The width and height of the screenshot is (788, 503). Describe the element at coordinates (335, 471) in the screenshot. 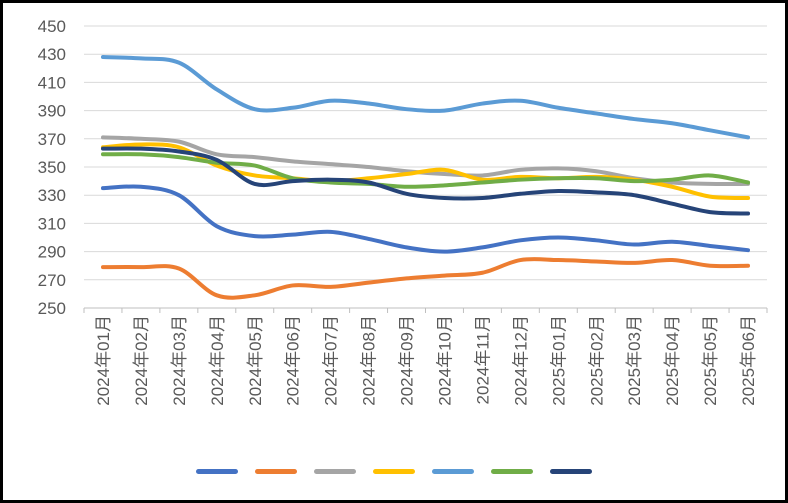

I see `legend-swatch-series3` at that location.